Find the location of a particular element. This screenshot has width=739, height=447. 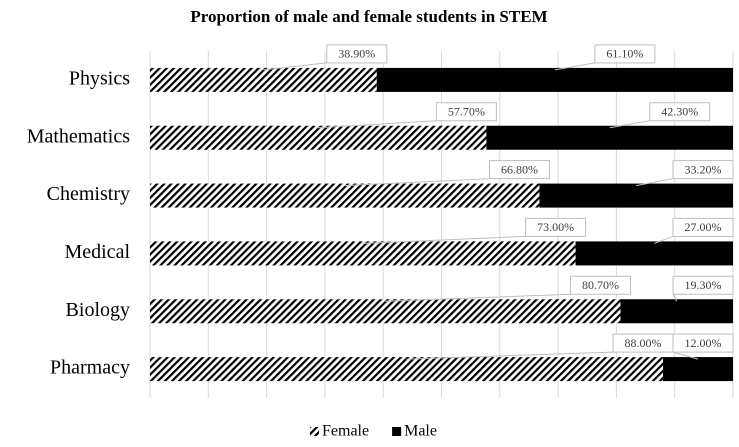

value-label: 27.00% is located at coordinates (703, 227).